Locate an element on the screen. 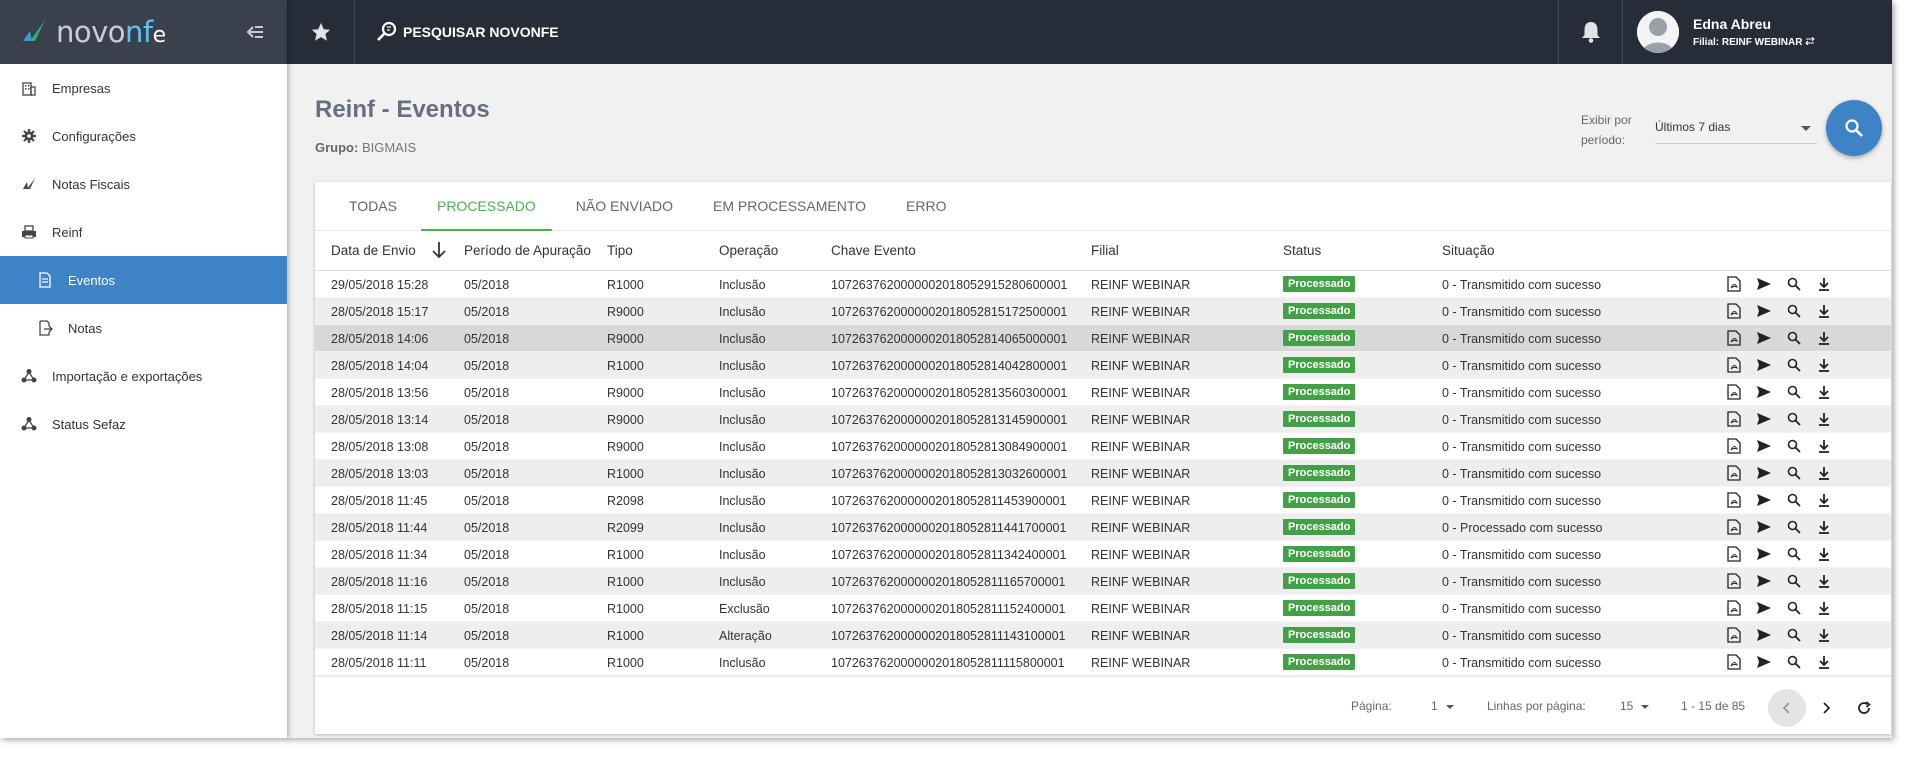 Image resolution: width=1918 pixels, height=760 pixels. tab-todas: TODAS is located at coordinates (373, 206).